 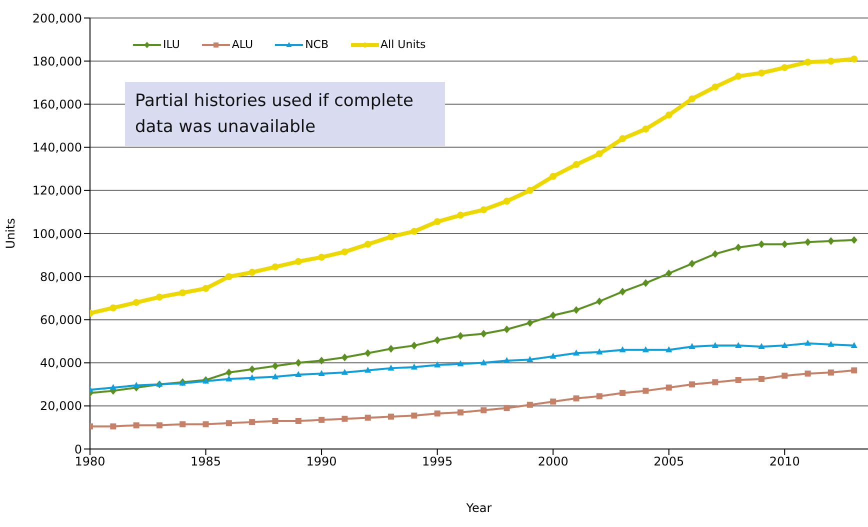 I want to click on legend-label: All Units, so click(x=403, y=44).